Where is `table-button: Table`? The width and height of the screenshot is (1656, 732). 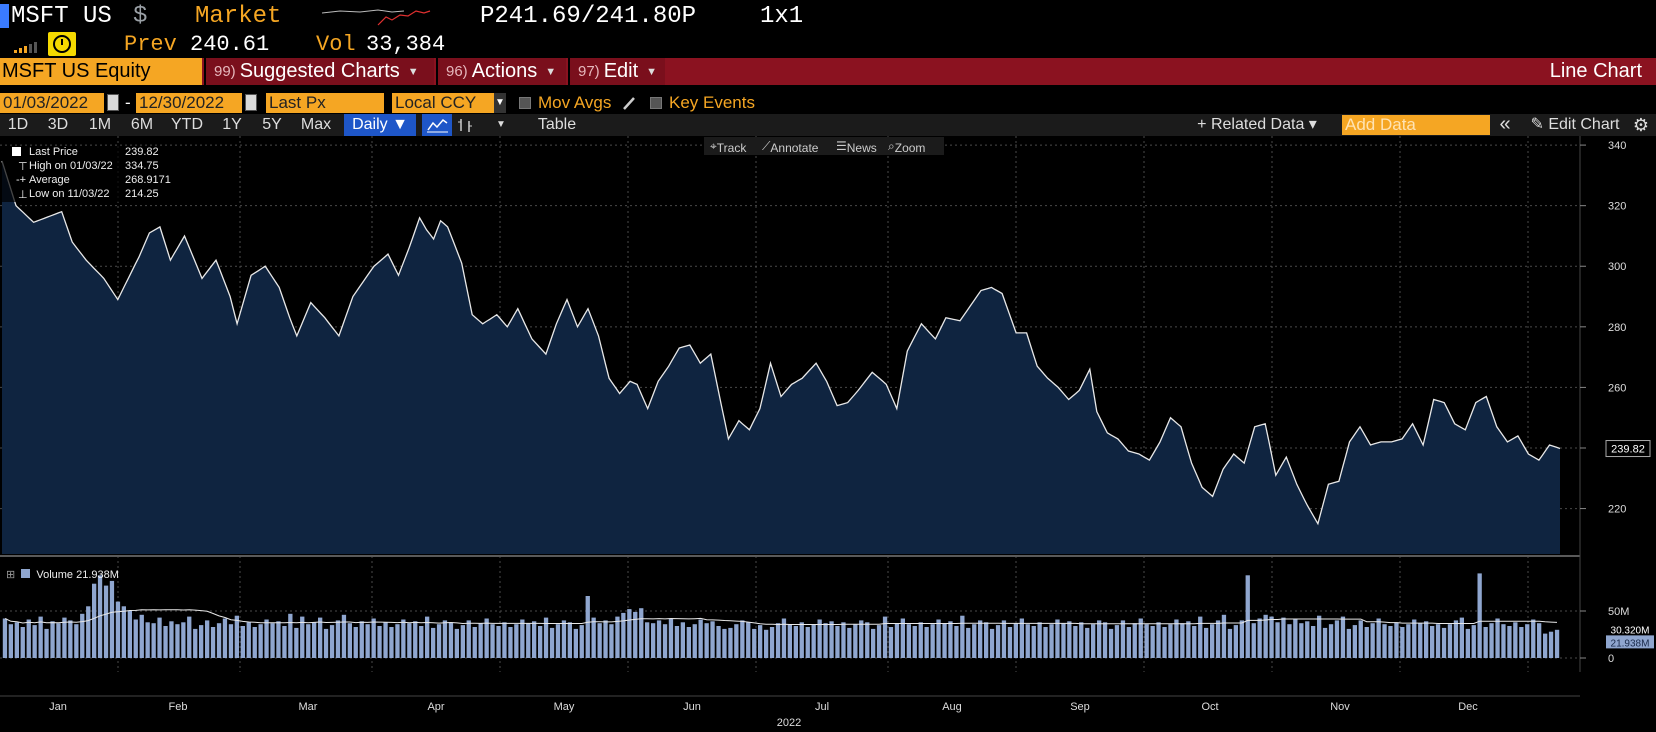
table-button: Table is located at coordinates (557, 124).